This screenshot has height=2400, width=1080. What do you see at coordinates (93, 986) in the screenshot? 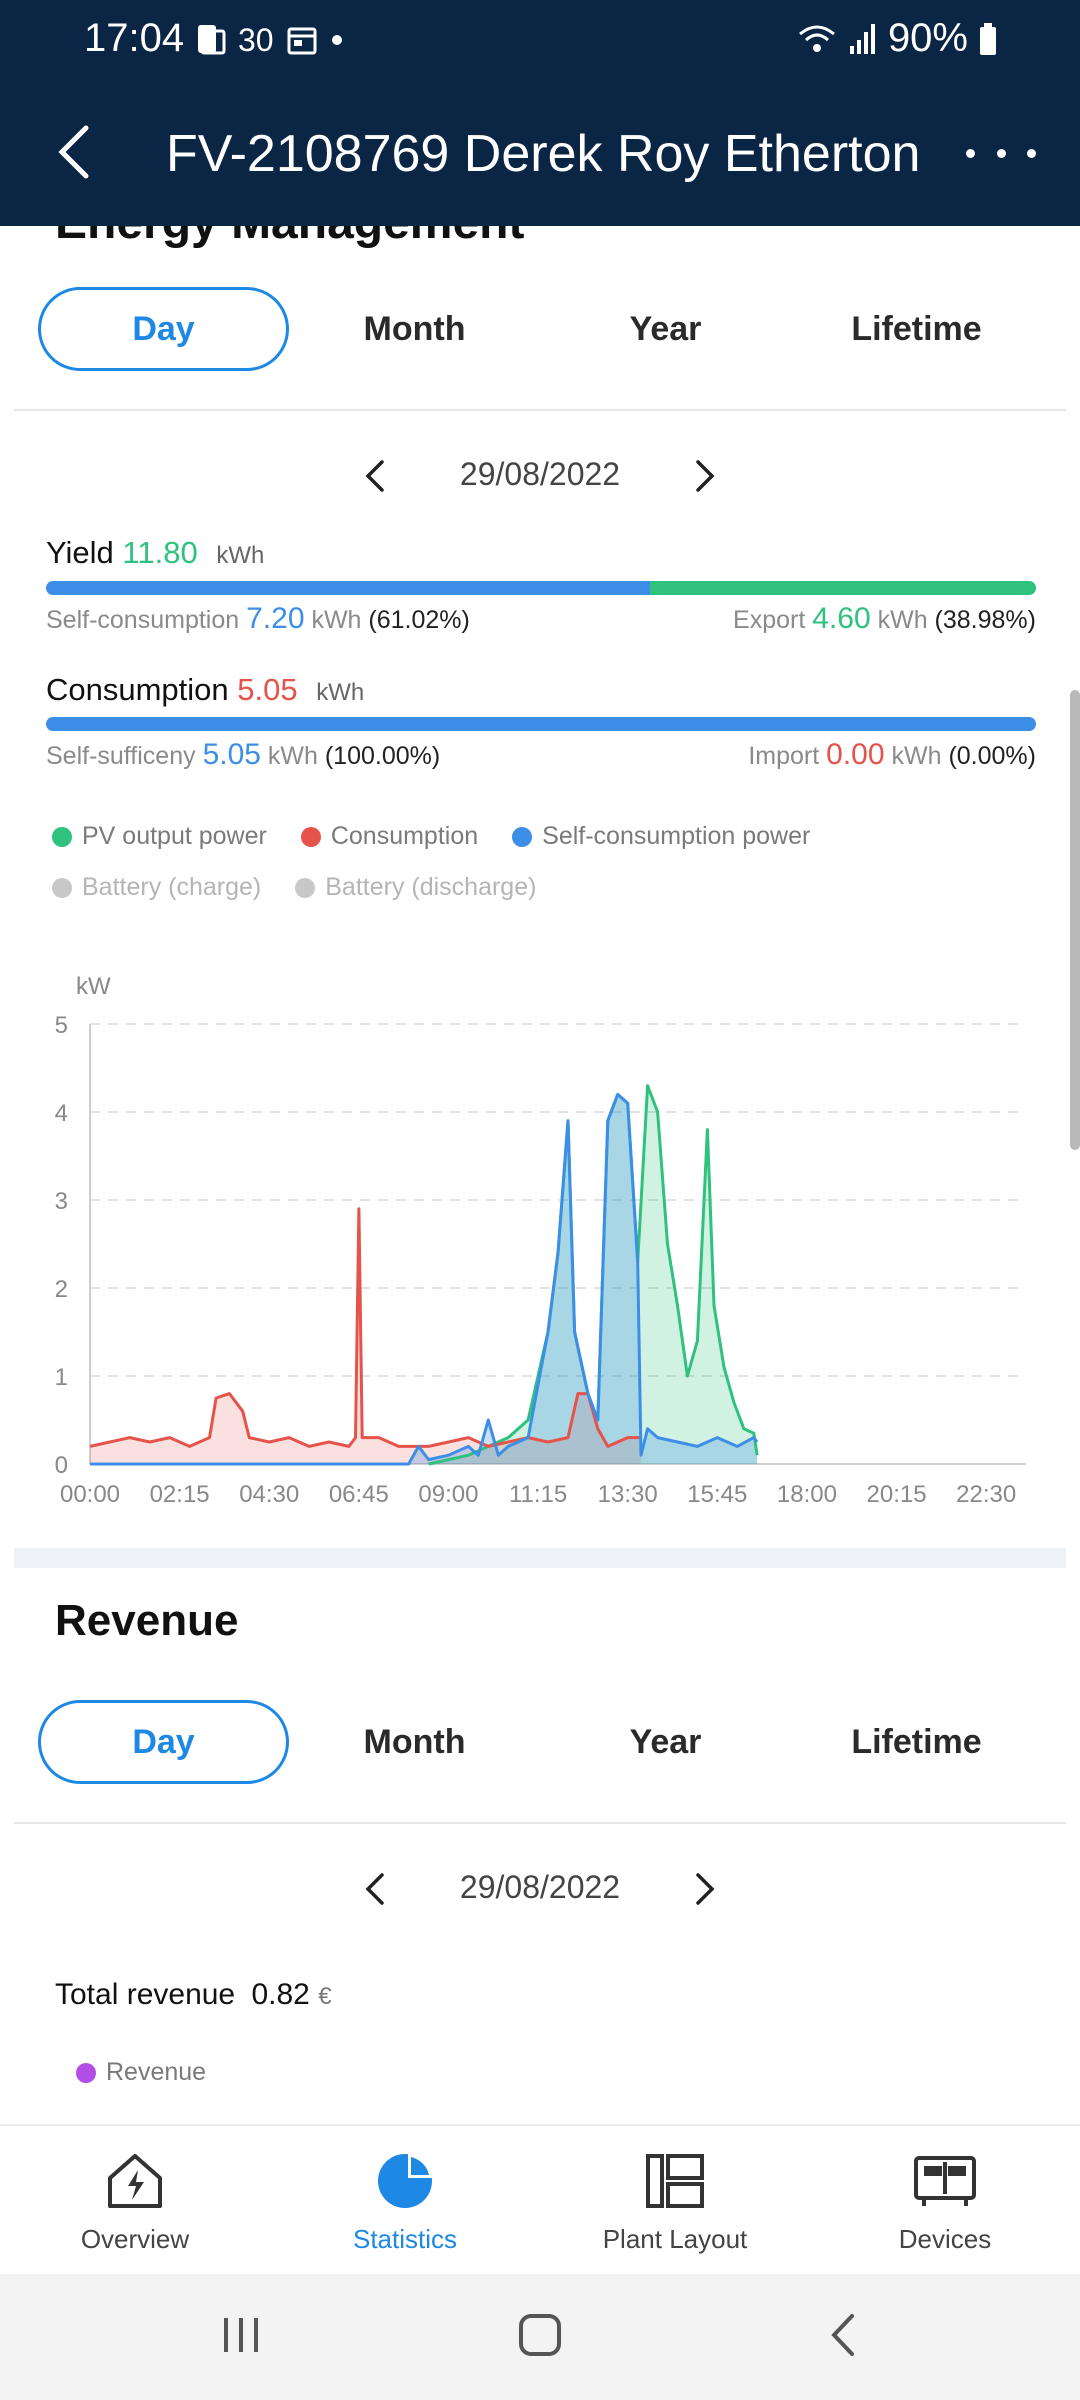
I see `y-axis-label: kW` at bounding box center [93, 986].